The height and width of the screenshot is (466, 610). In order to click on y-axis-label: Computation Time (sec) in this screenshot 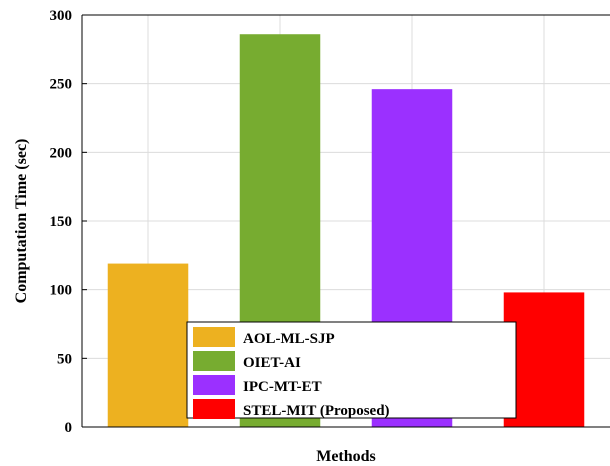, I will do `click(21, 221)`.